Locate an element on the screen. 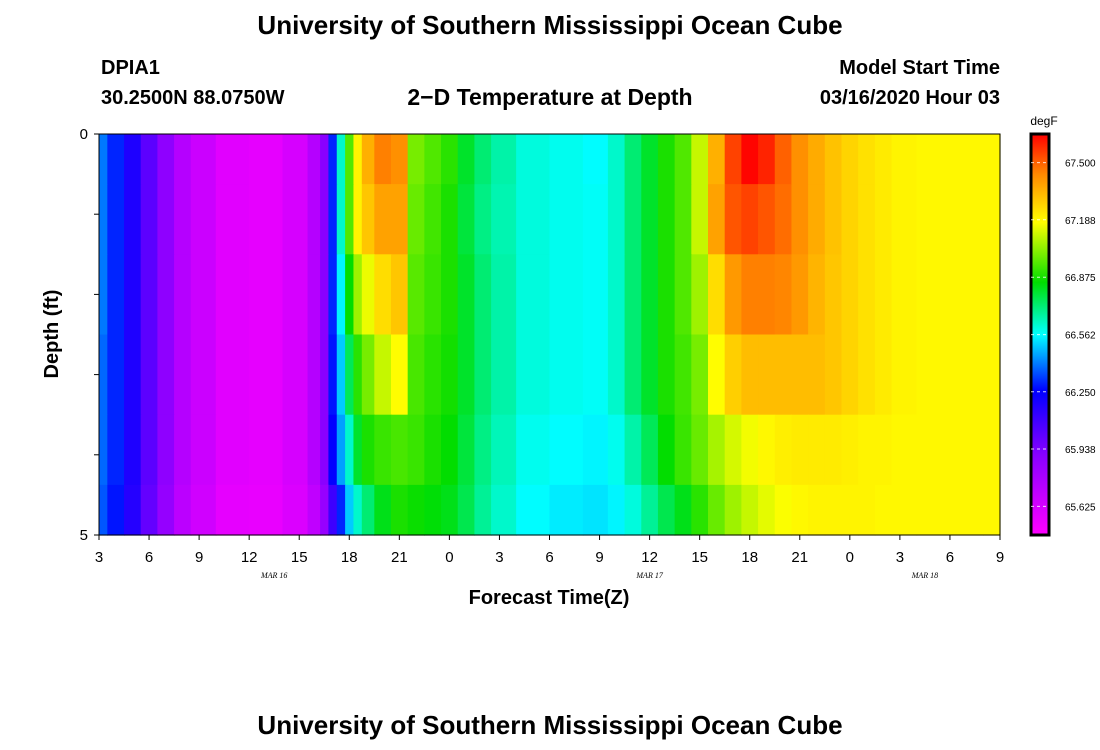 The image size is (1100, 750). x-tick-label: 0 is located at coordinates (449, 557).